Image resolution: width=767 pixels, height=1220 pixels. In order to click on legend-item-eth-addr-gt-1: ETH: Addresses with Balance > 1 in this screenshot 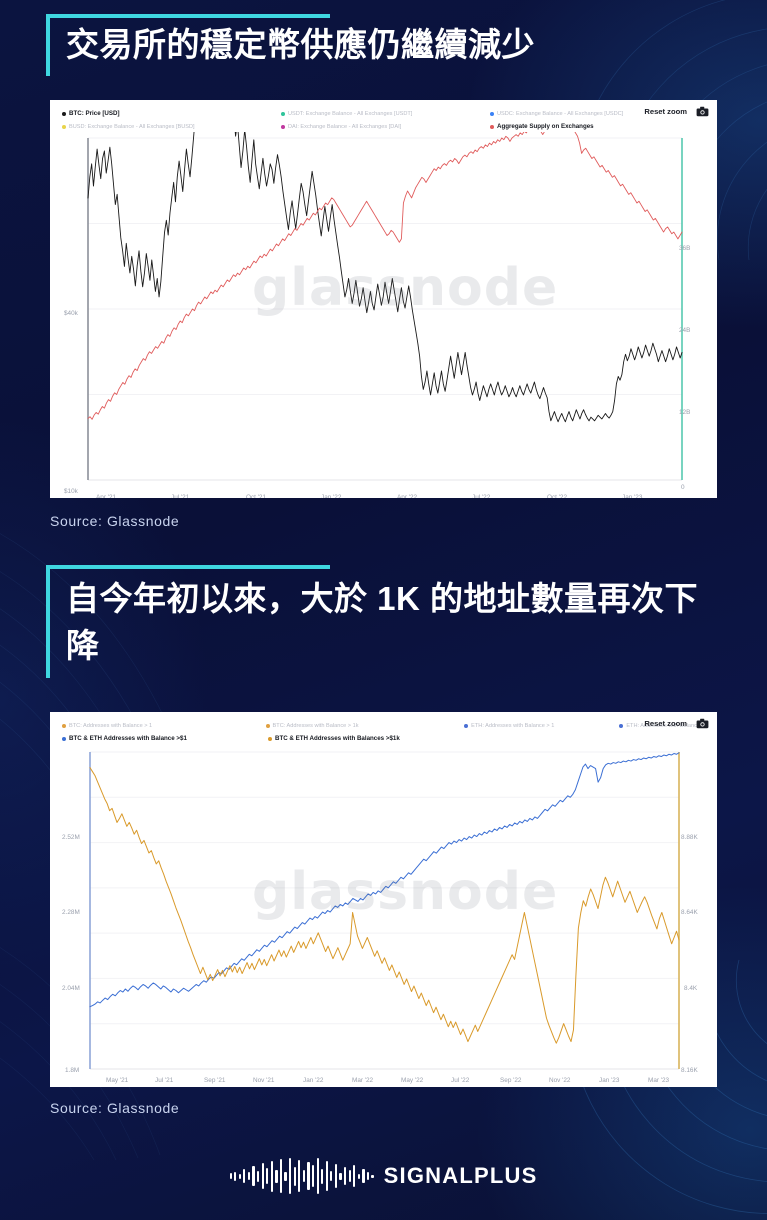, I will do `click(537, 726)`.